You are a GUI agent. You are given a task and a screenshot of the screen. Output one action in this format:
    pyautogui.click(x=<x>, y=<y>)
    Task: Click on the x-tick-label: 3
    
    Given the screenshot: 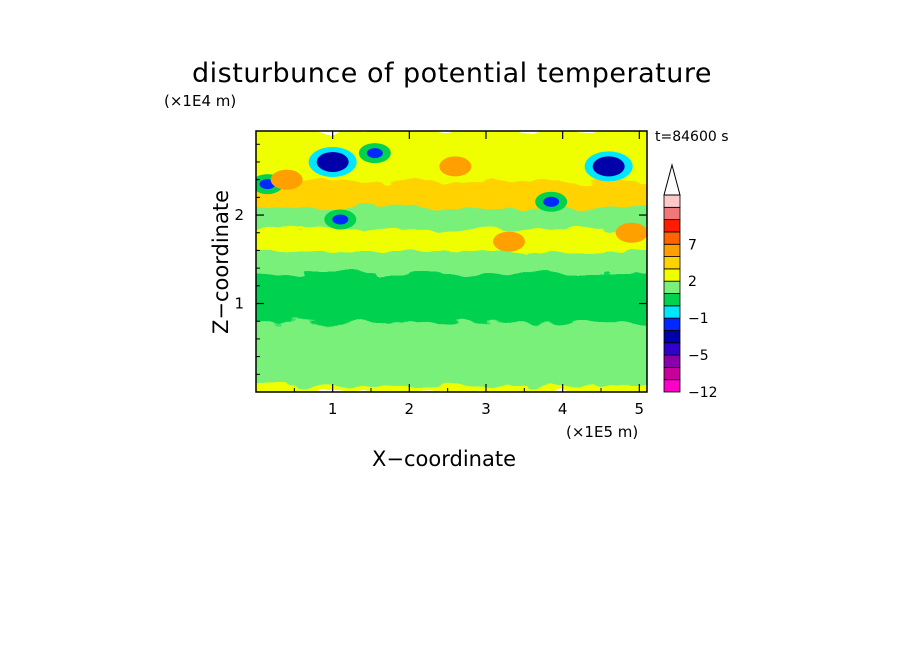 What is the action you would take?
    pyautogui.click(x=486, y=409)
    